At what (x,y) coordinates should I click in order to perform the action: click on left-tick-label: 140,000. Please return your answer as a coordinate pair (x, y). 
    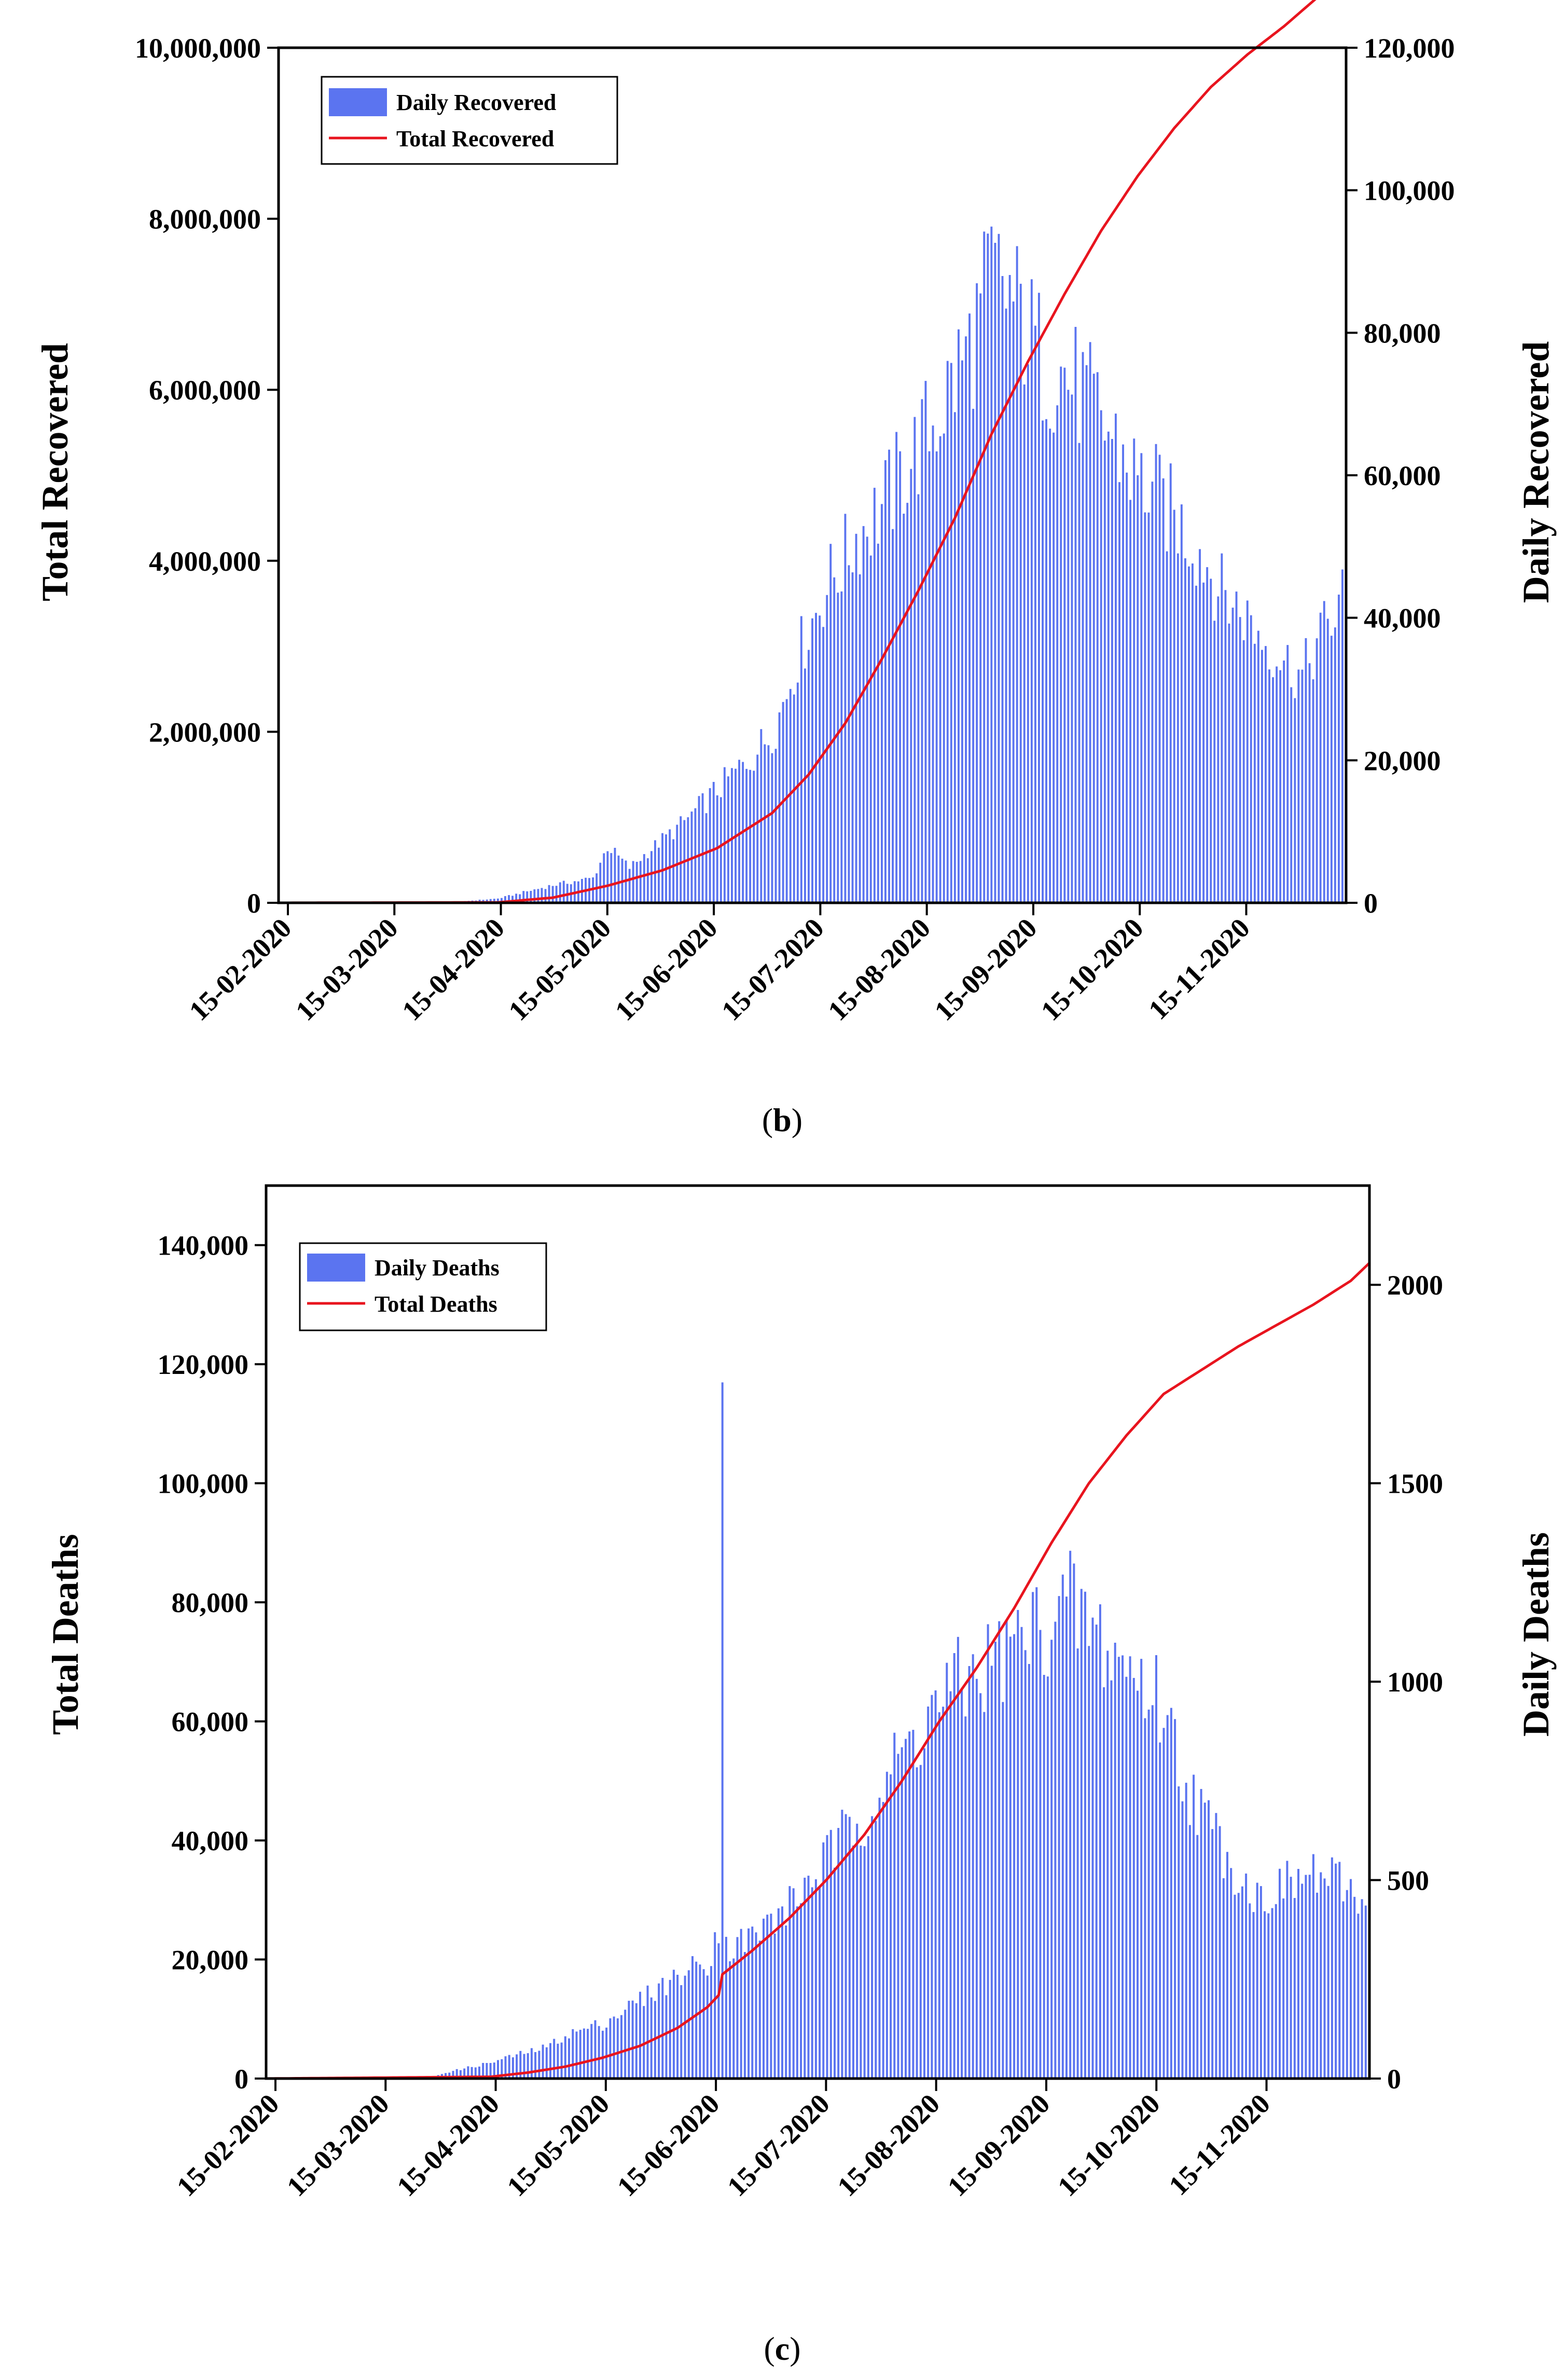
    Looking at the image, I should click on (203, 1246).